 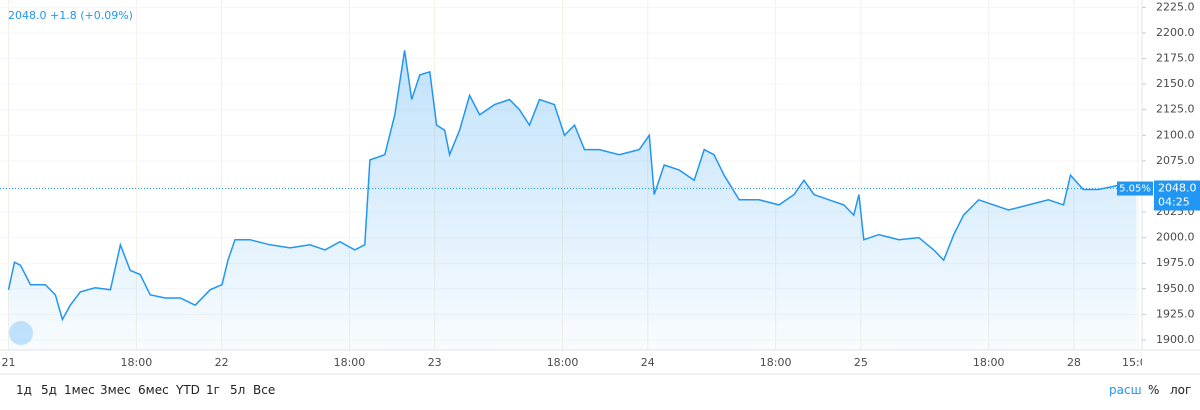 What do you see at coordinates (115, 390) in the screenshot?
I see `range-button: 3мес` at bounding box center [115, 390].